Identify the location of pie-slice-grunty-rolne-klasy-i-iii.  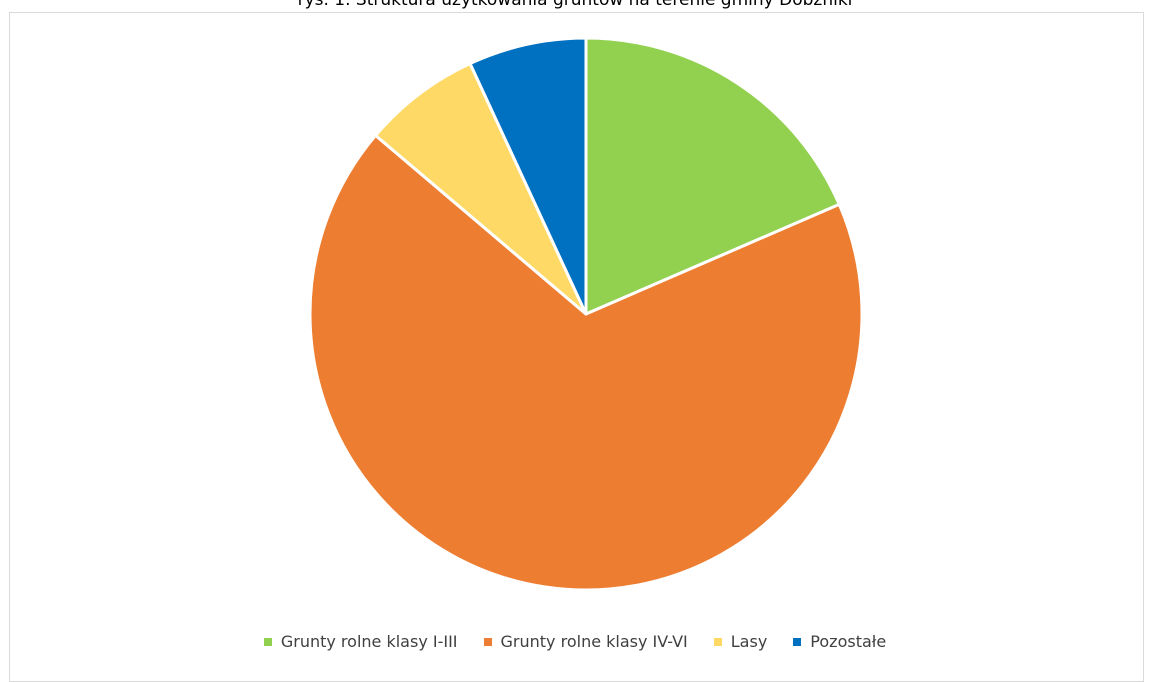
(712, 176).